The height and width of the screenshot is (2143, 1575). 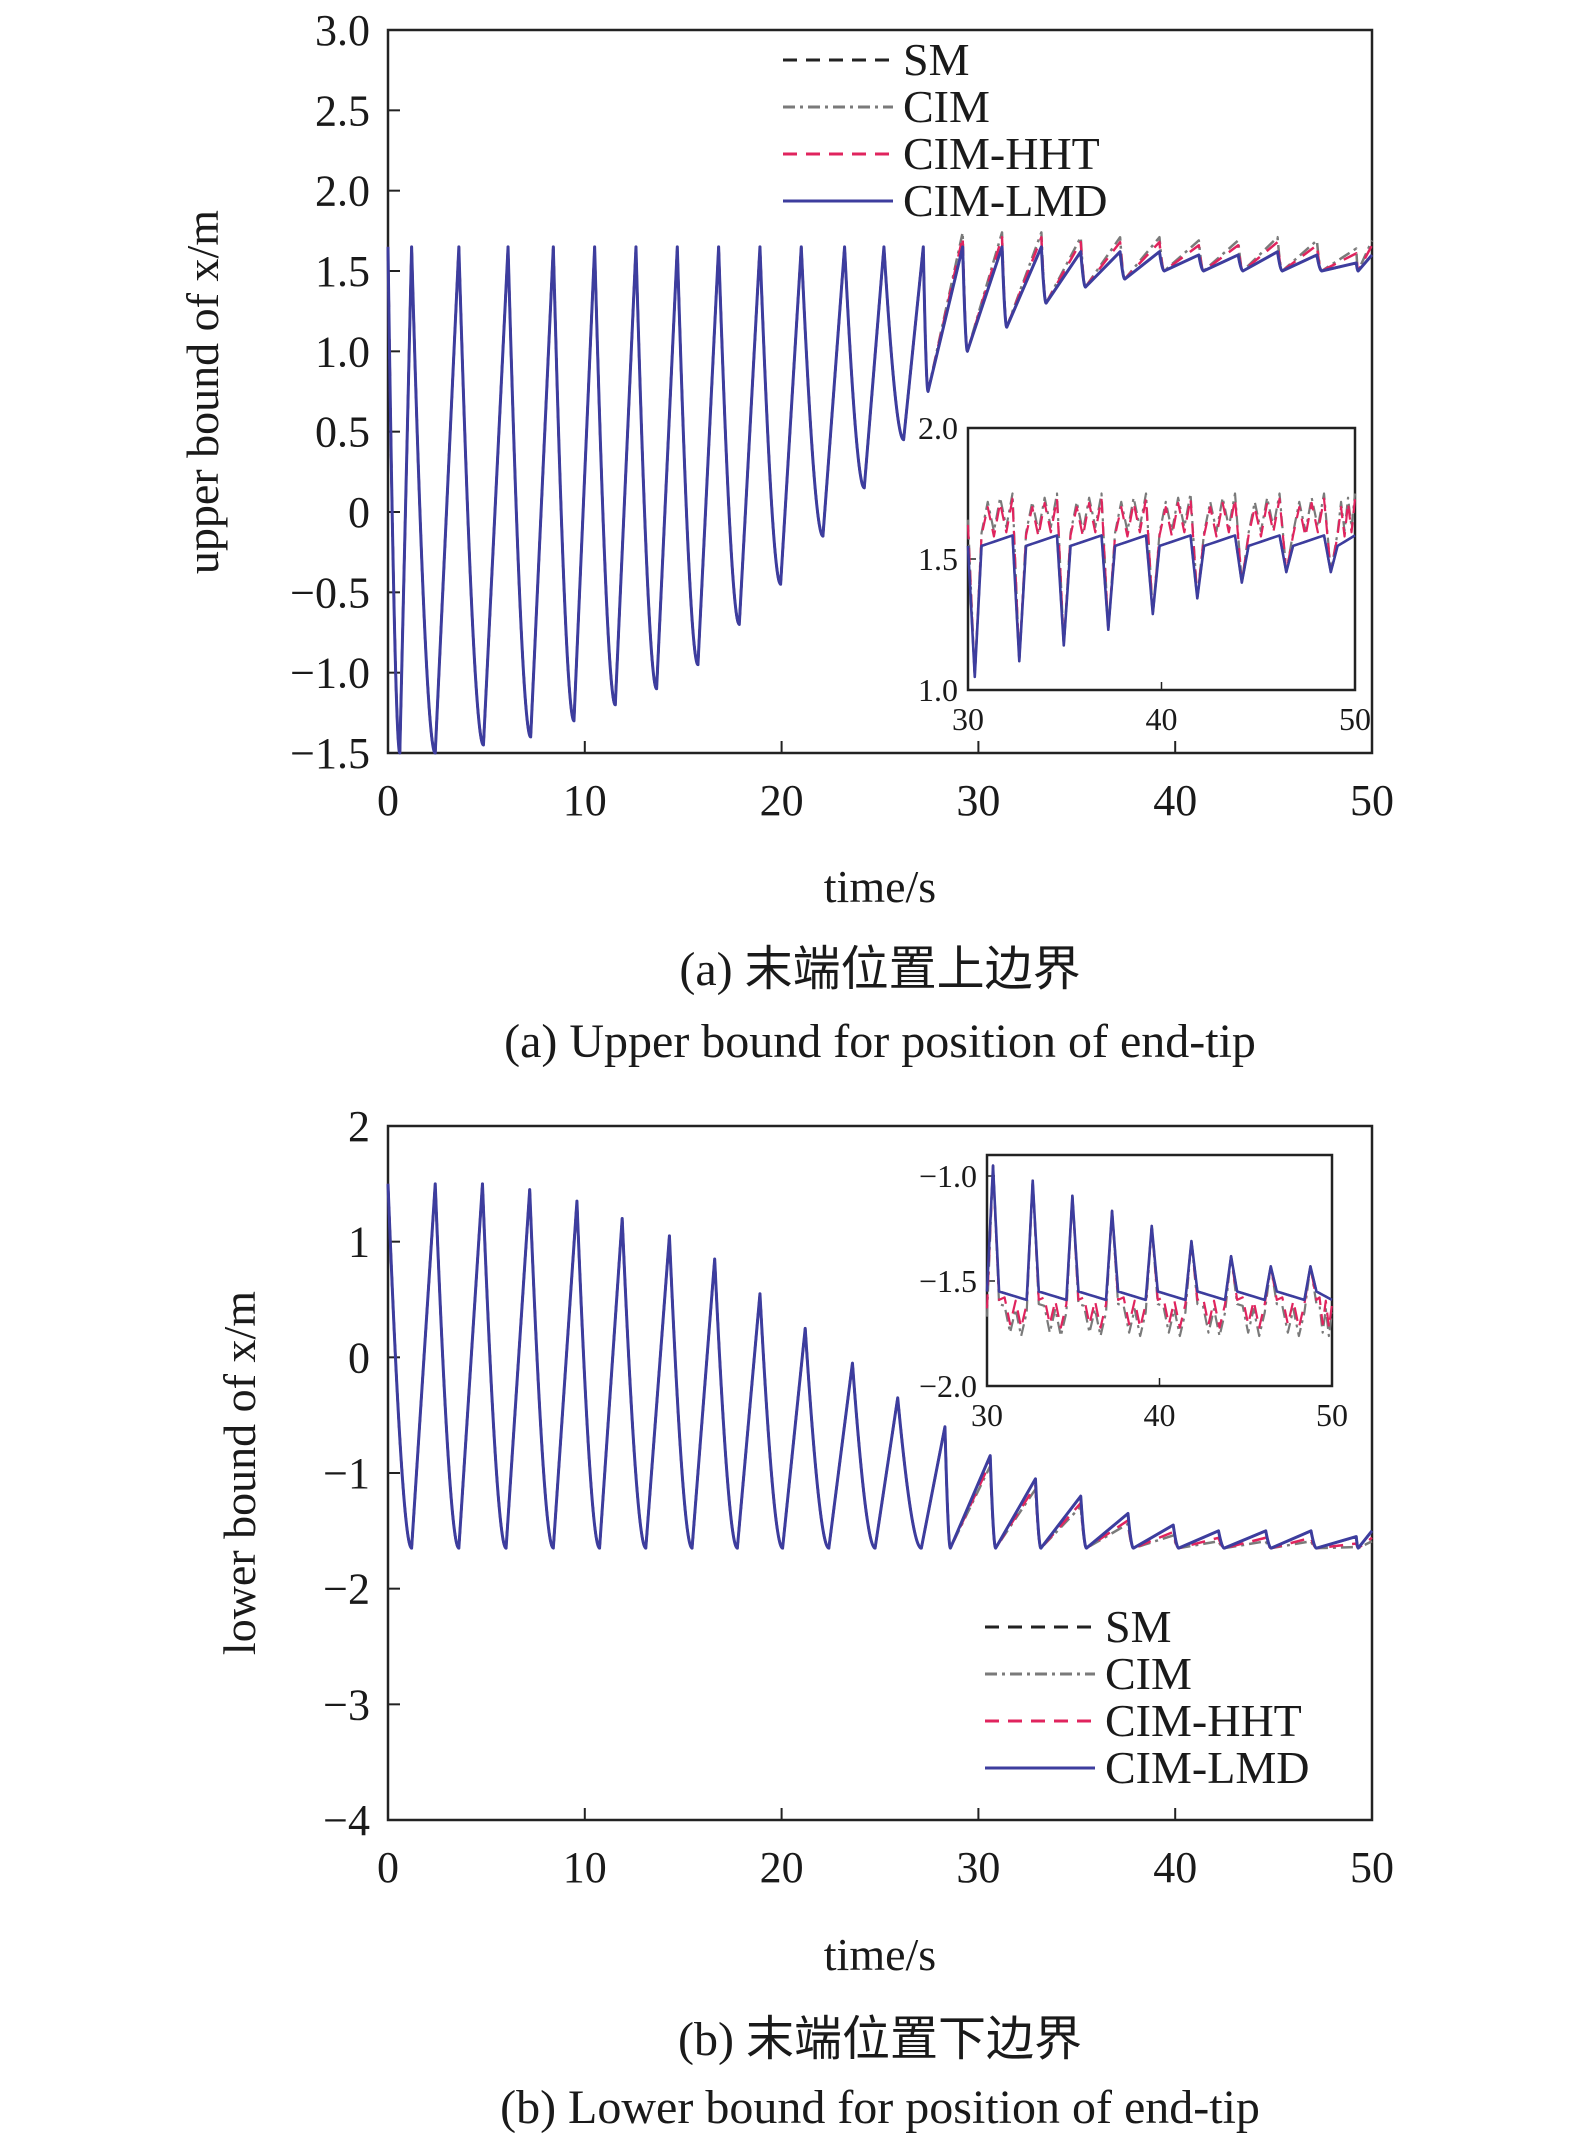 I want to click on y-tick-label: 0.5, so click(x=342, y=432).